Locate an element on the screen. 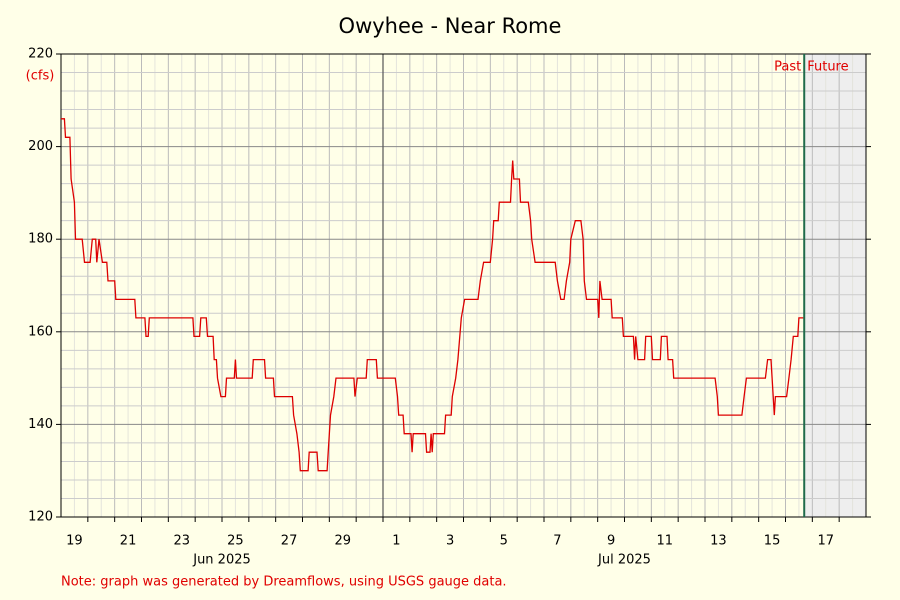 The height and width of the screenshot is (600, 900). month-label: Jun 2025 is located at coordinates (221, 560).